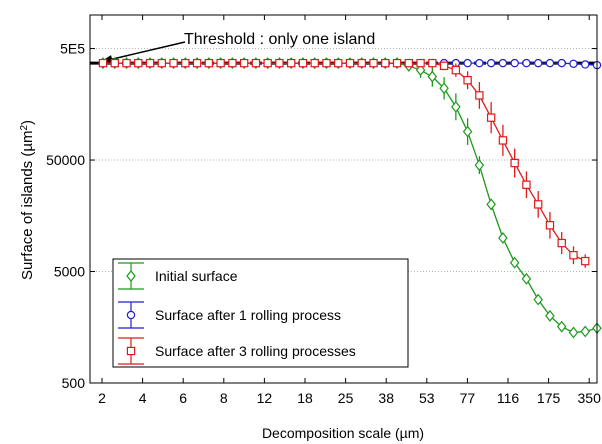 The width and height of the screenshot is (602, 444). I want to click on x-tick-label: 38, so click(386, 398).